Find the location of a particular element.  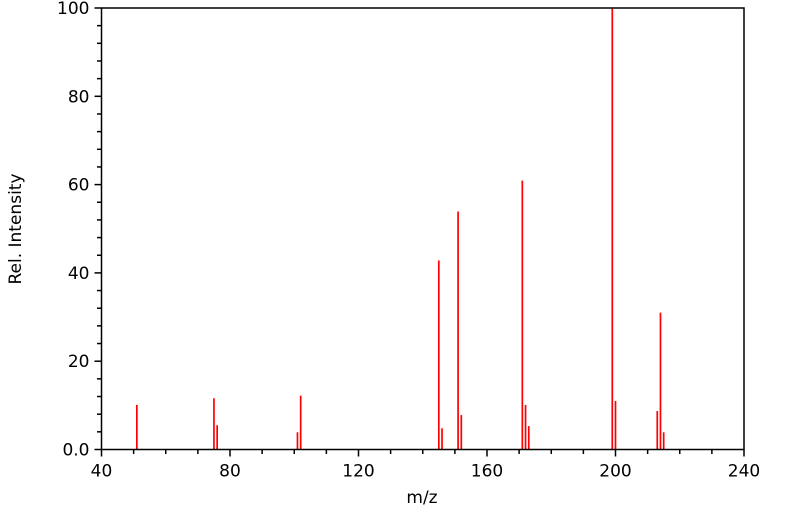

x-tick-label: 120 is located at coordinates (358, 472).